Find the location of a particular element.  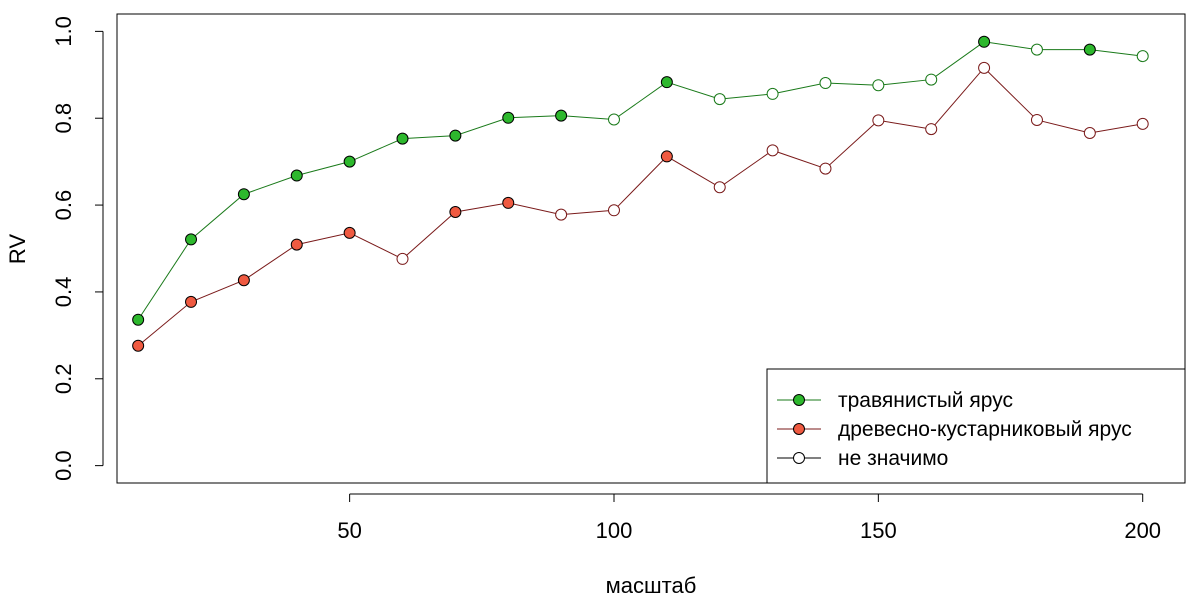

x-tick-label: 150 is located at coordinates (878, 530).